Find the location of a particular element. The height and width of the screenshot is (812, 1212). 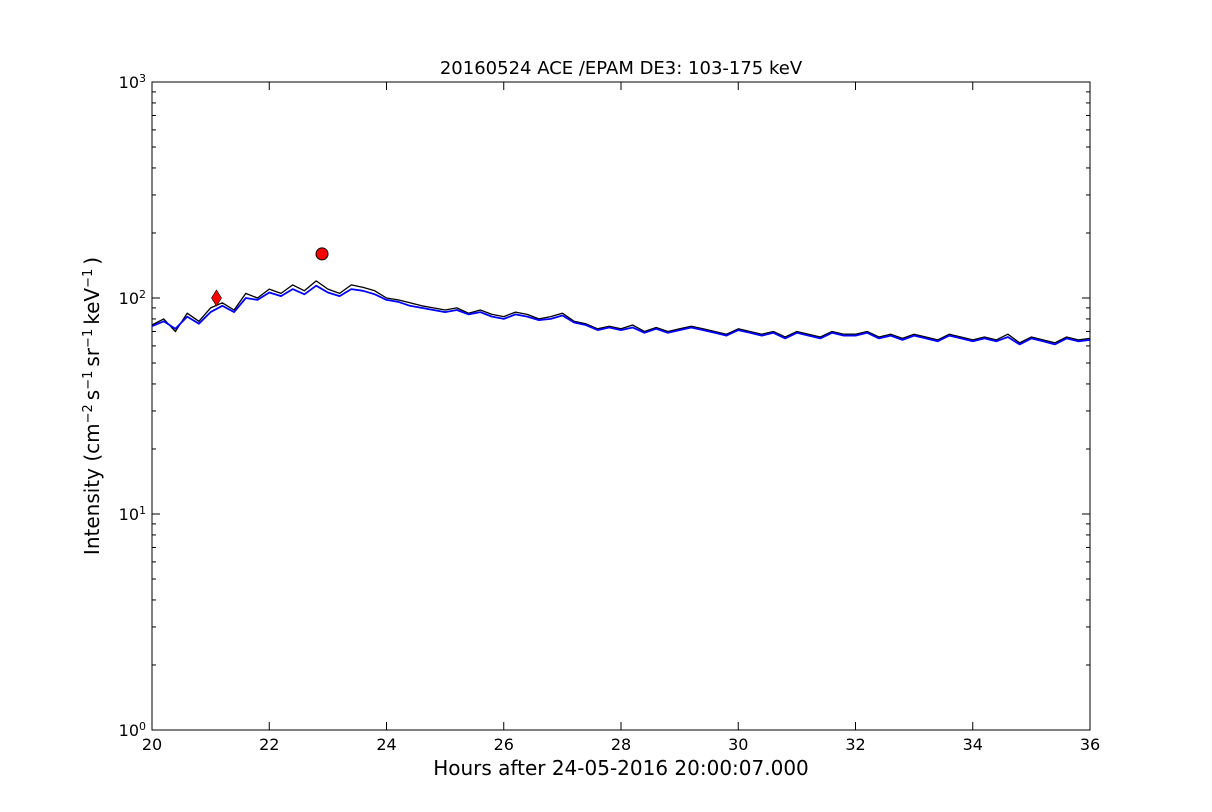

x-tick-label: 36 is located at coordinates (1090, 744).